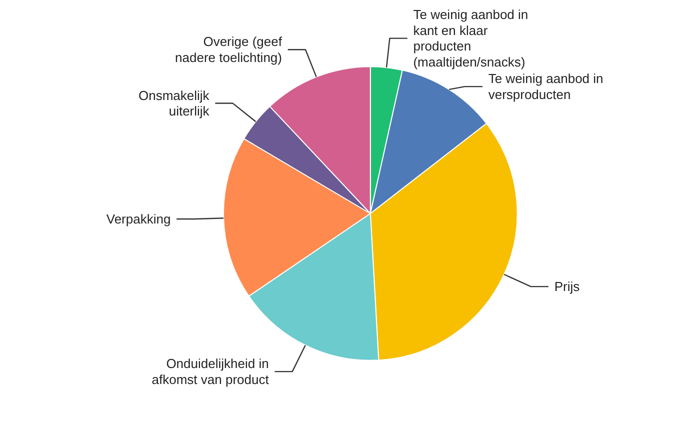  Describe the element at coordinates (567, 286) in the screenshot. I see `slice-label: Prijs` at that location.